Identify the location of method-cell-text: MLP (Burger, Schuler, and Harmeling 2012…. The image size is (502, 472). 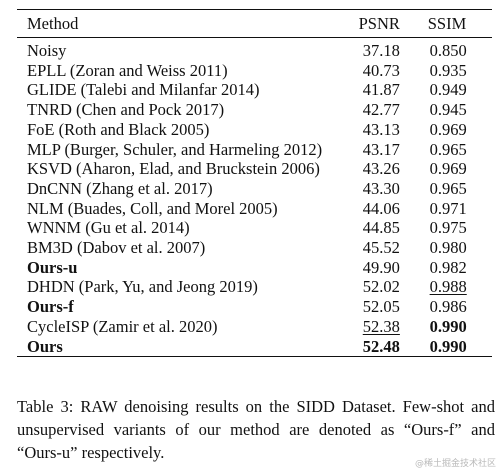
(175, 149).